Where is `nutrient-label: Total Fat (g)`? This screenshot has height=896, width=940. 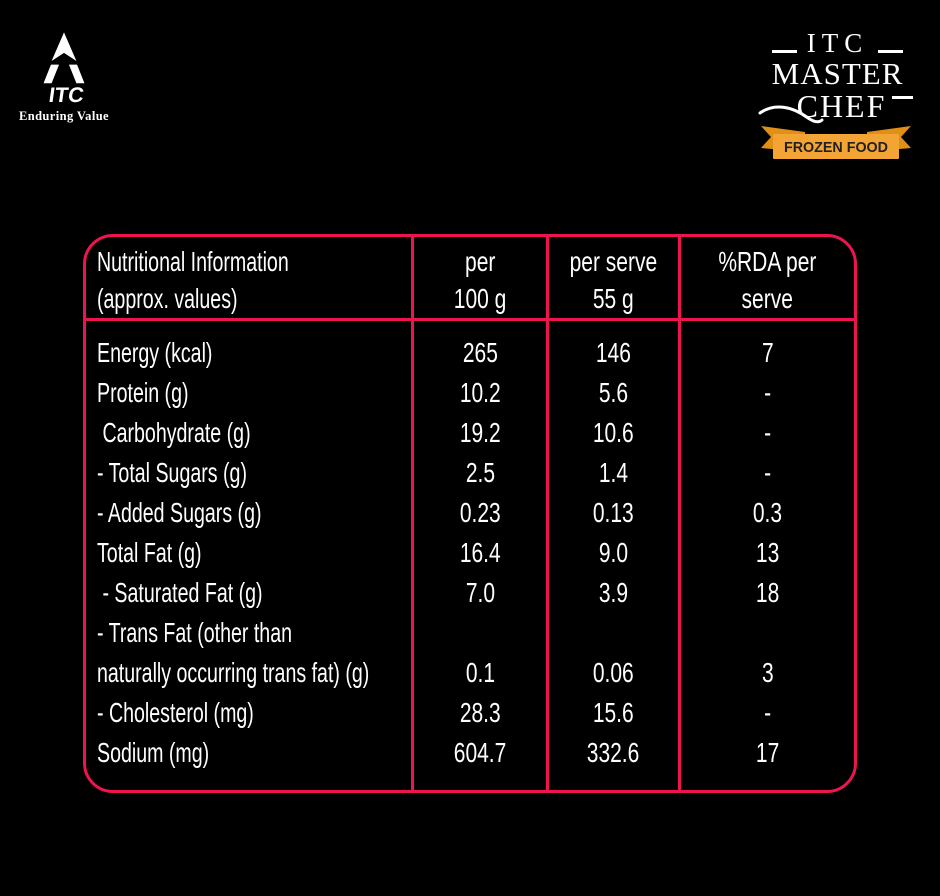
nutrient-label: Total Fat (g) is located at coordinates (149, 552).